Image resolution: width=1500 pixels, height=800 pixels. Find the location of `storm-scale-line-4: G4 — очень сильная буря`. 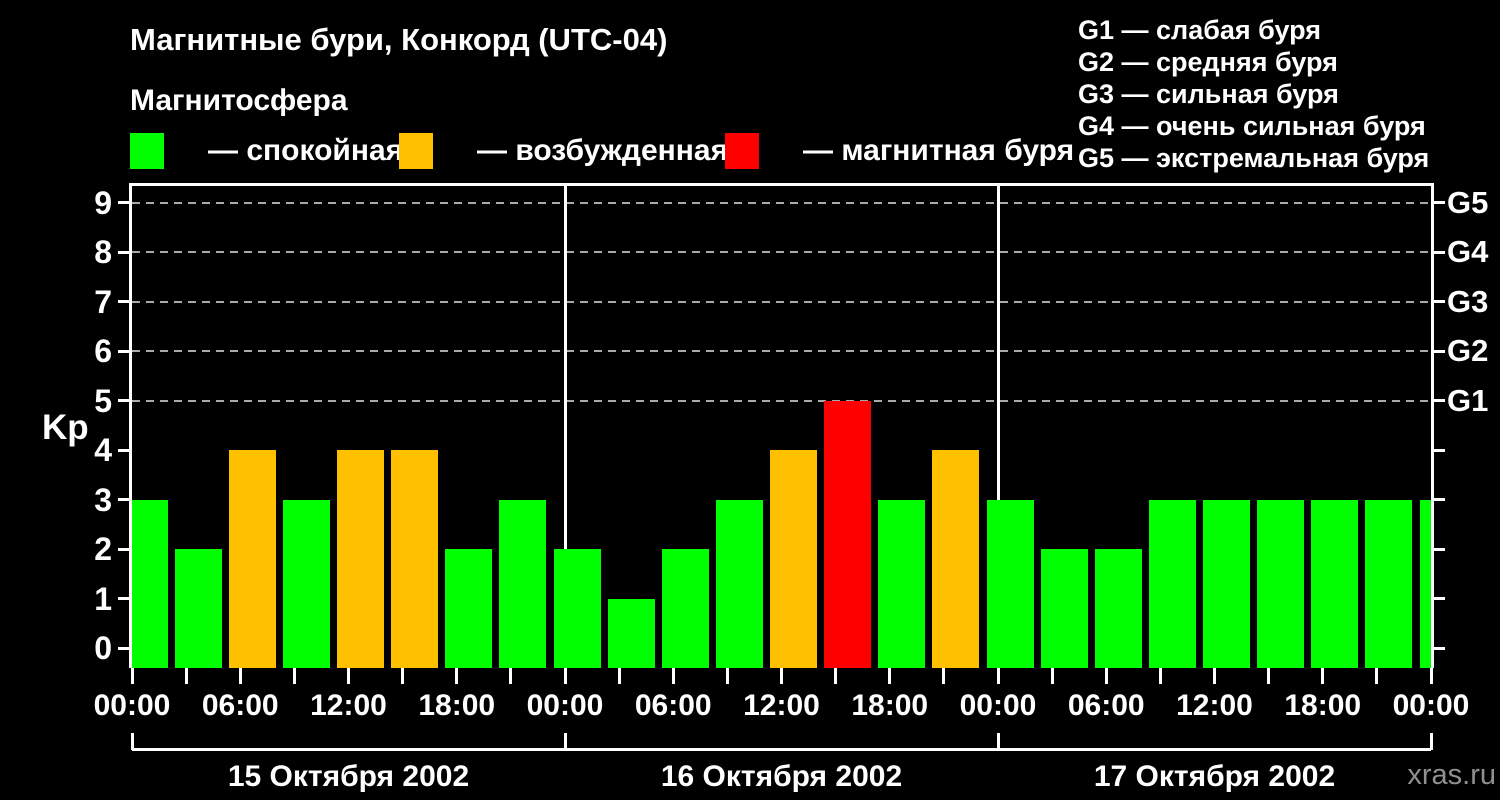

storm-scale-line-4: G4 — очень сильная буря is located at coordinates (1252, 126).